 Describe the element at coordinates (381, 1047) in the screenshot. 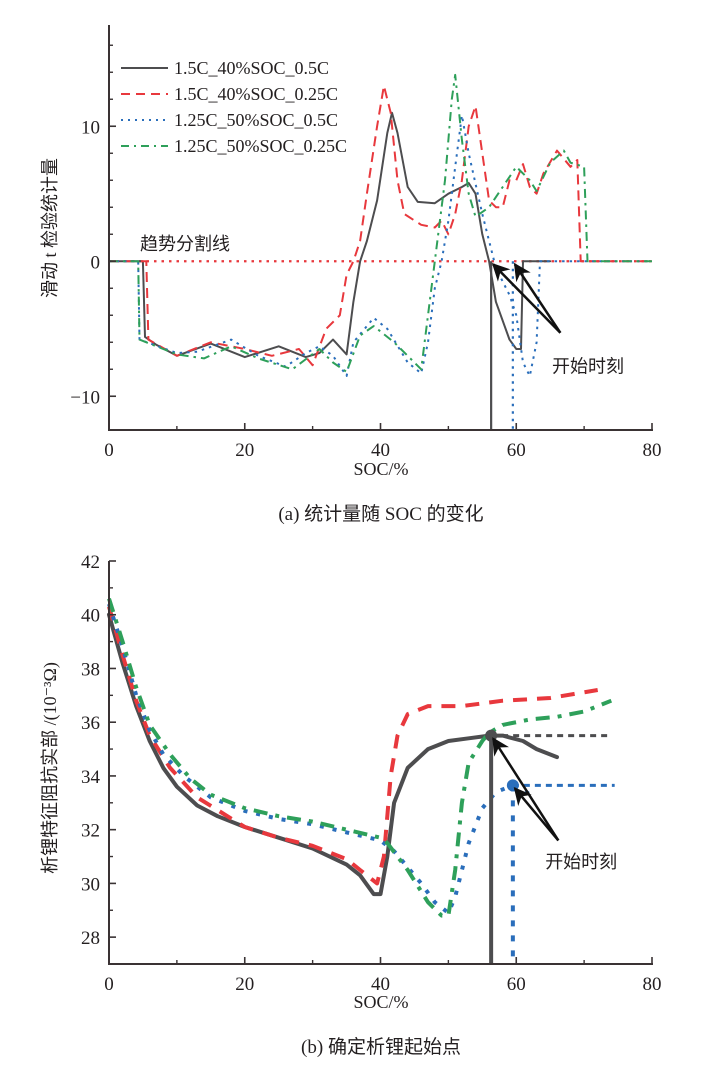

I see `panel-b-caption: (b) 确定析锂起始点` at that location.